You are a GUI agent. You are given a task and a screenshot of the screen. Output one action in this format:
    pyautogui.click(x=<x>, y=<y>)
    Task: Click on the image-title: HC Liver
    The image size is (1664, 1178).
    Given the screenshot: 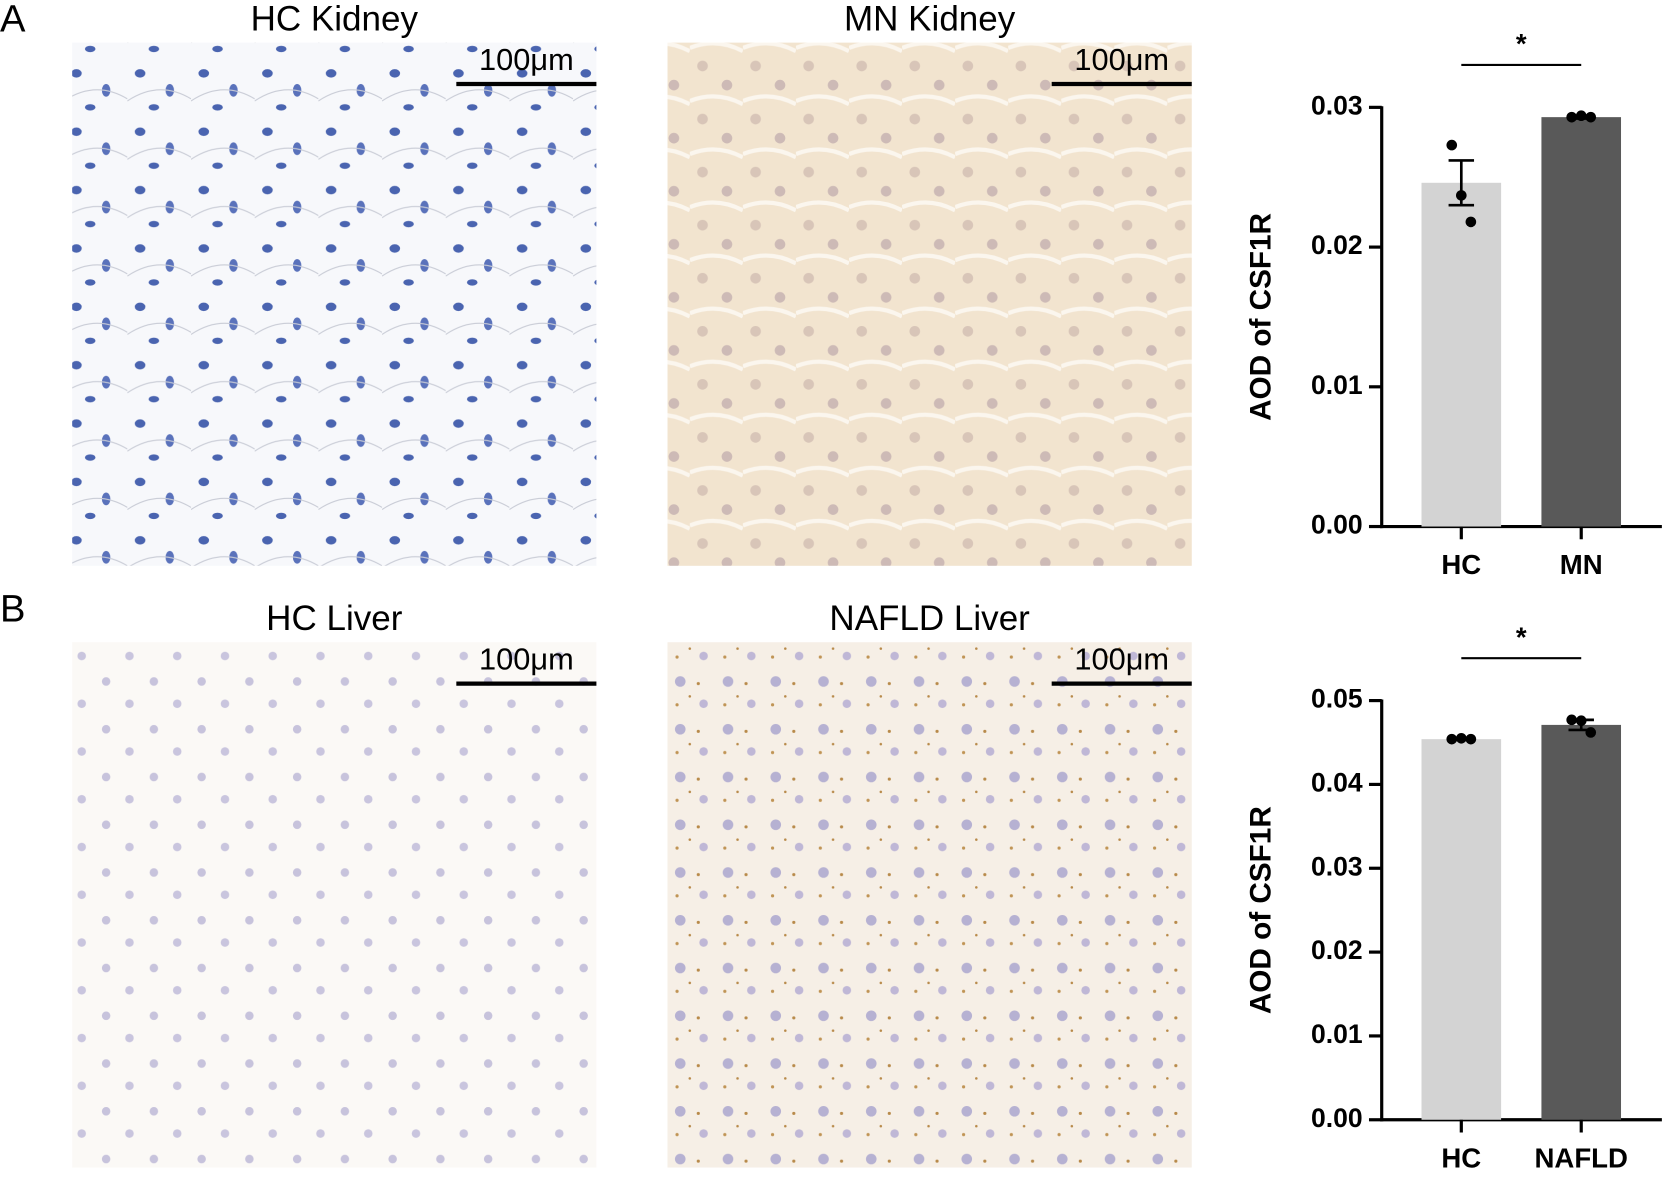 What is the action you would take?
    pyautogui.click(x=334, y=618)
    